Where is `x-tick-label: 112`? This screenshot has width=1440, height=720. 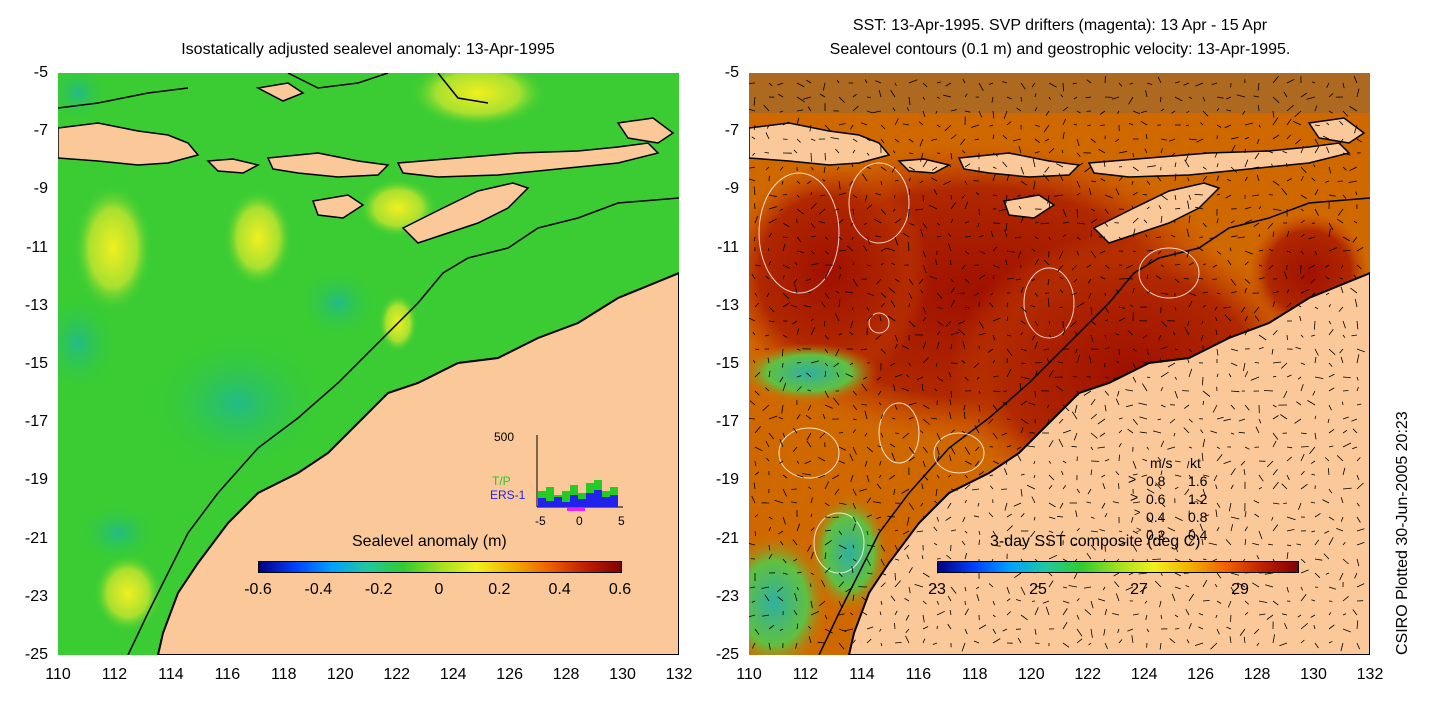
x-tick-label: 112 is located at coordinates (805, 674).